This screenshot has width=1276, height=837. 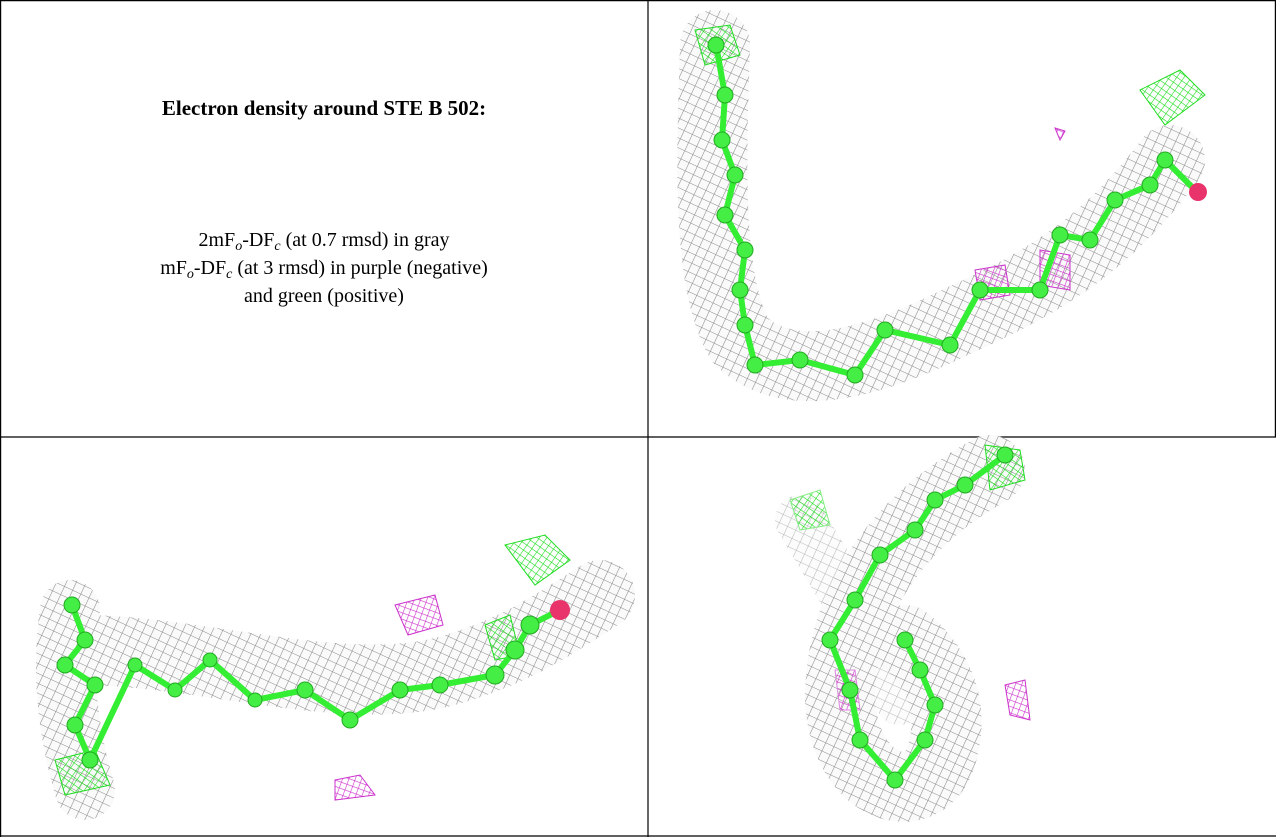 I want to click on text-run: mF, so click(x=173, y=268).